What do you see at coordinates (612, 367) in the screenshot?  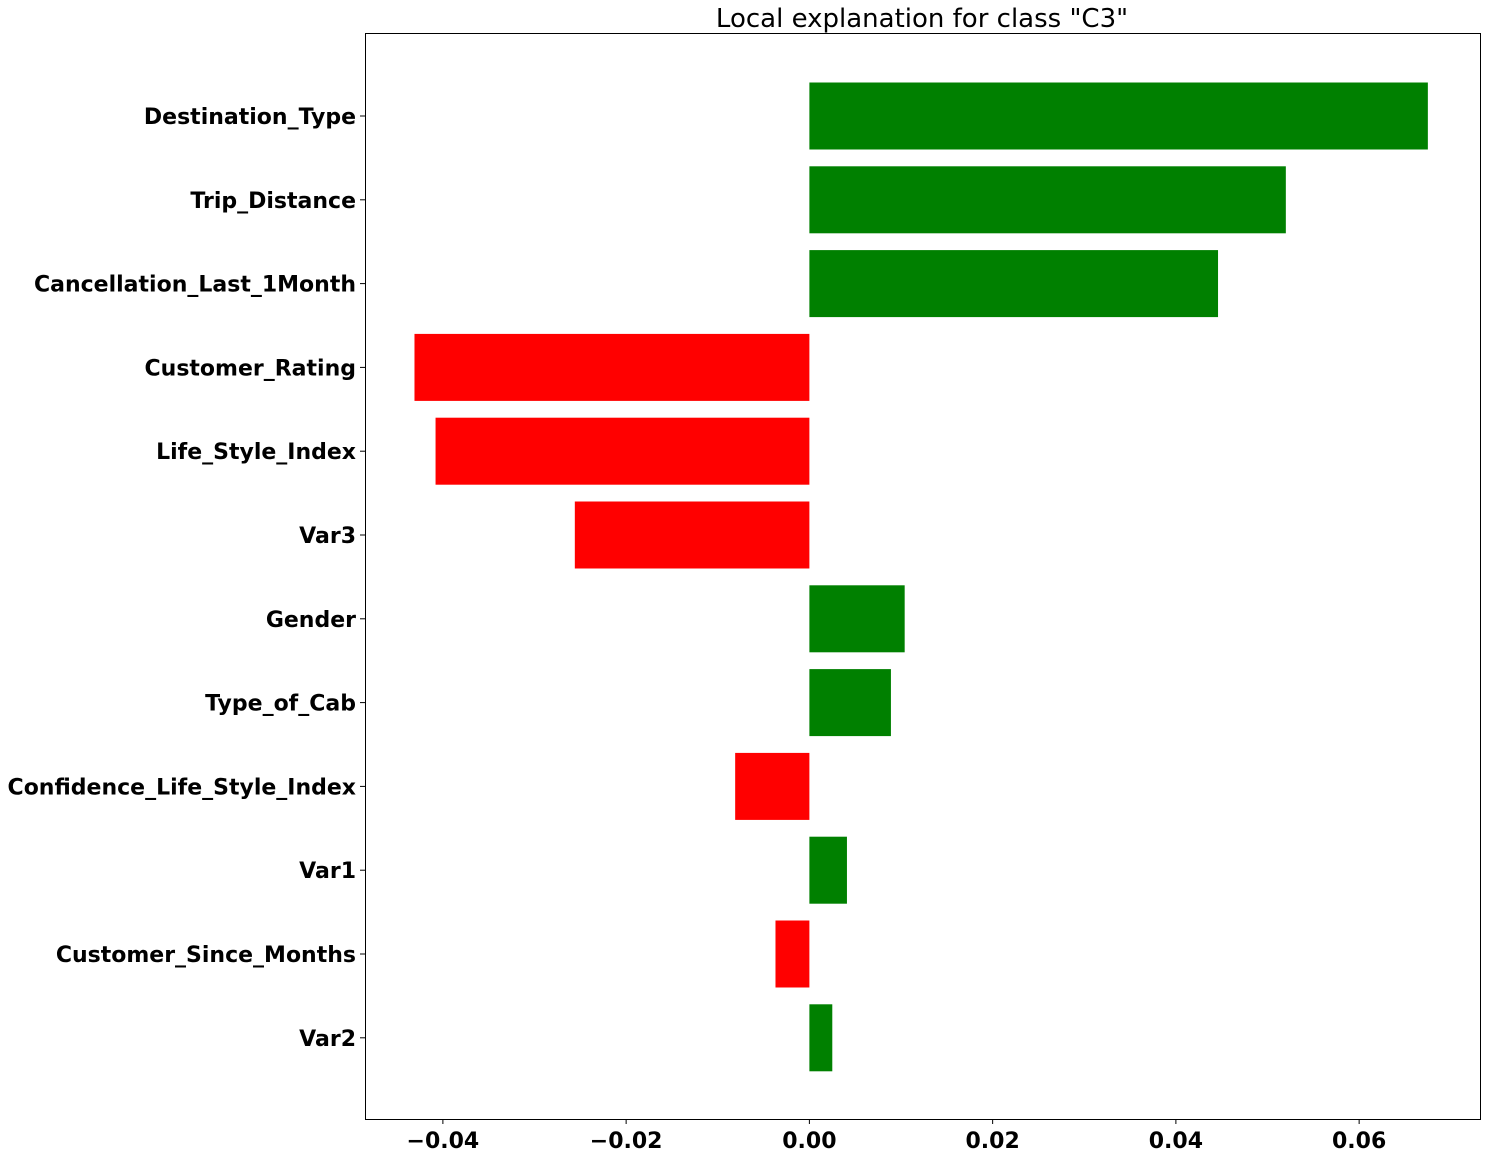 I see `bar-customer-rating` at bounding box center [612, 367].